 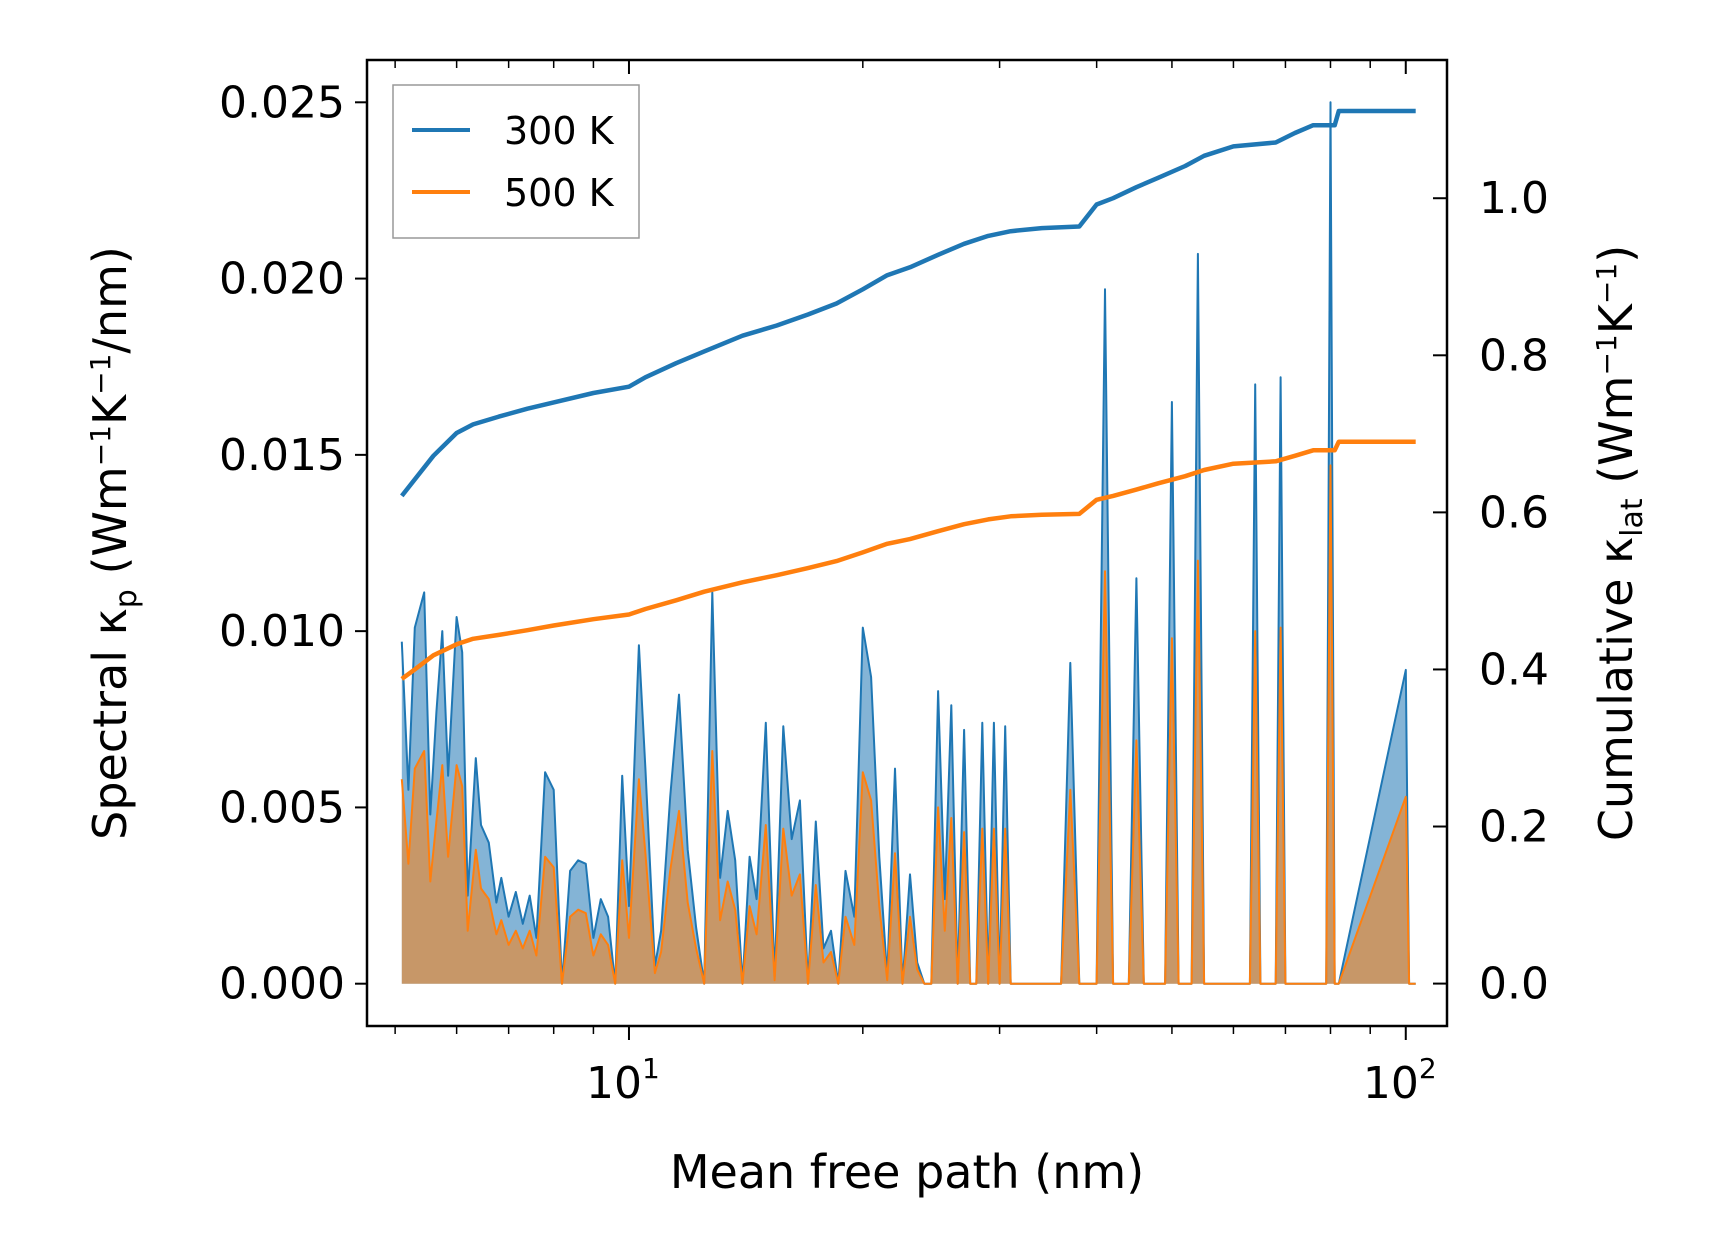 What do you see at coordinates (282, 807) in the screenshot?
I see `left-tick-label: 0.005` at bounding box center [282, 807].